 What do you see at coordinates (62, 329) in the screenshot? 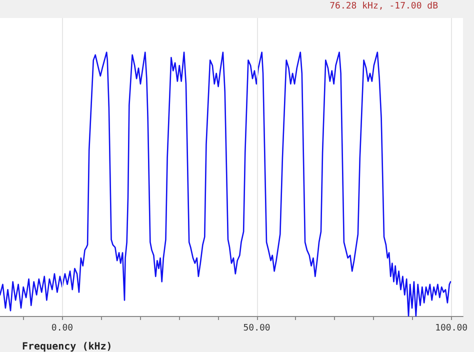
I see `x-tick-label: 0.00` at bounding box center [62, 329].